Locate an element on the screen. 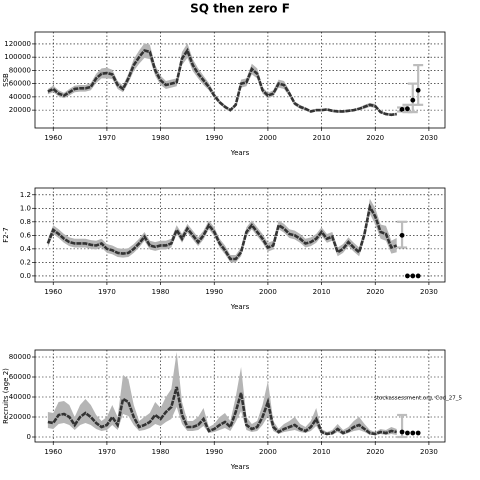 Image resolution: width=480 pixels, height=480 pixels. y-tick-label: 0.0 is located at coordinates (25, 276).